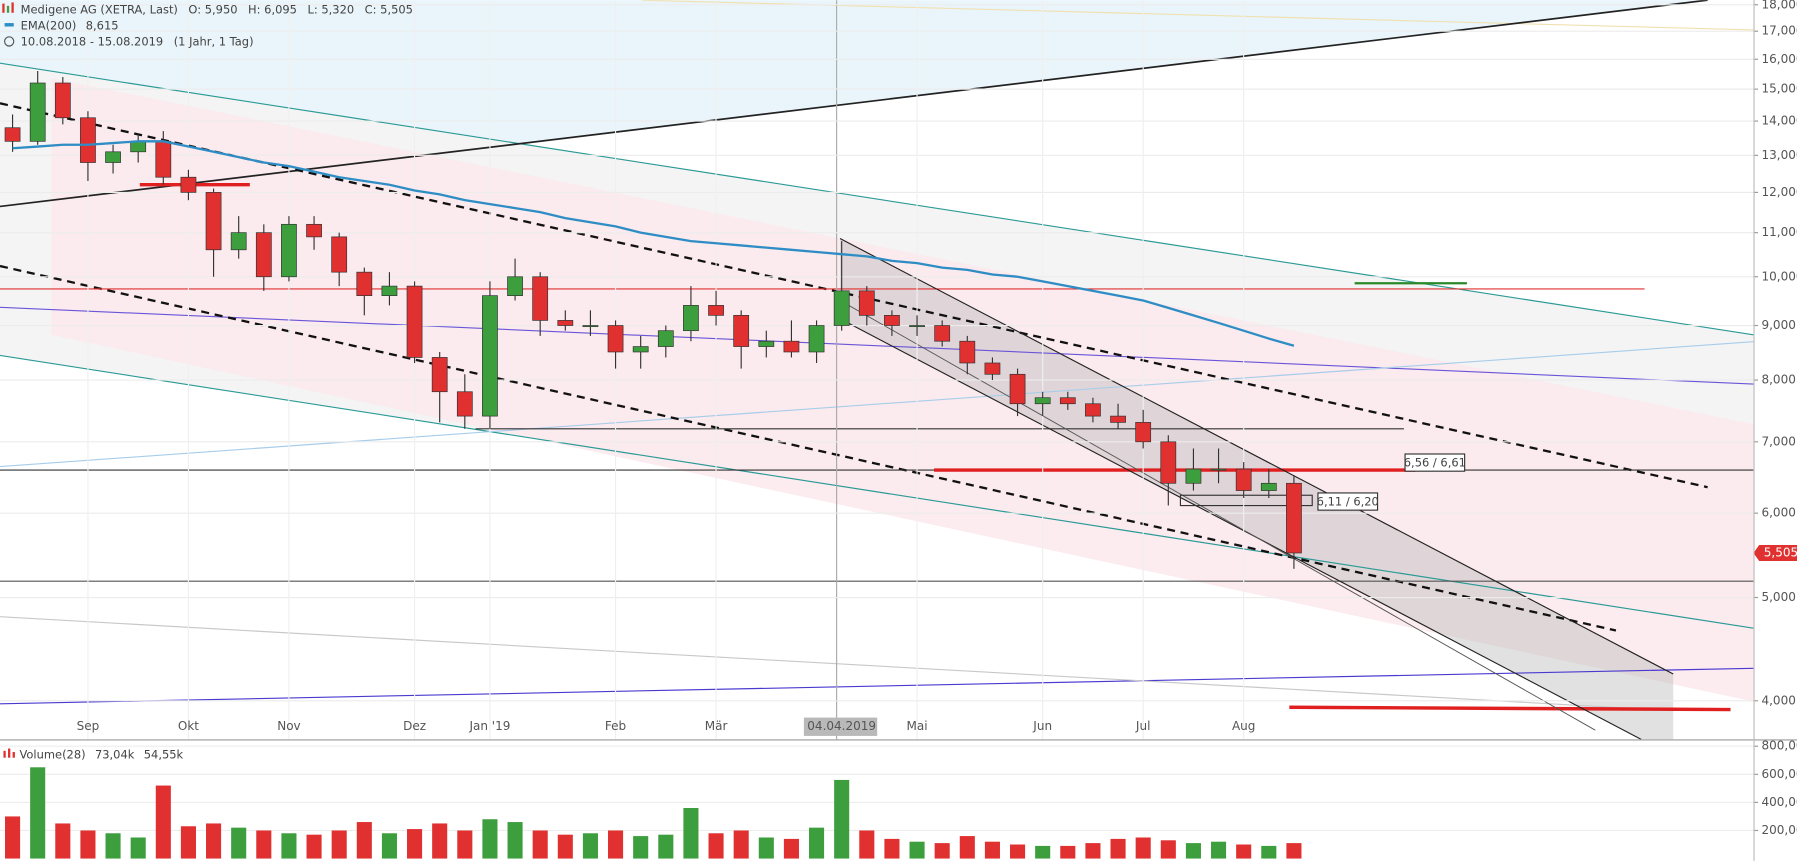 Image resolution: width=1797 pixels, height=861 pixels. I want to click on volume-legend: Volume(28) 73,04k 54,55k, so click(101, 754).